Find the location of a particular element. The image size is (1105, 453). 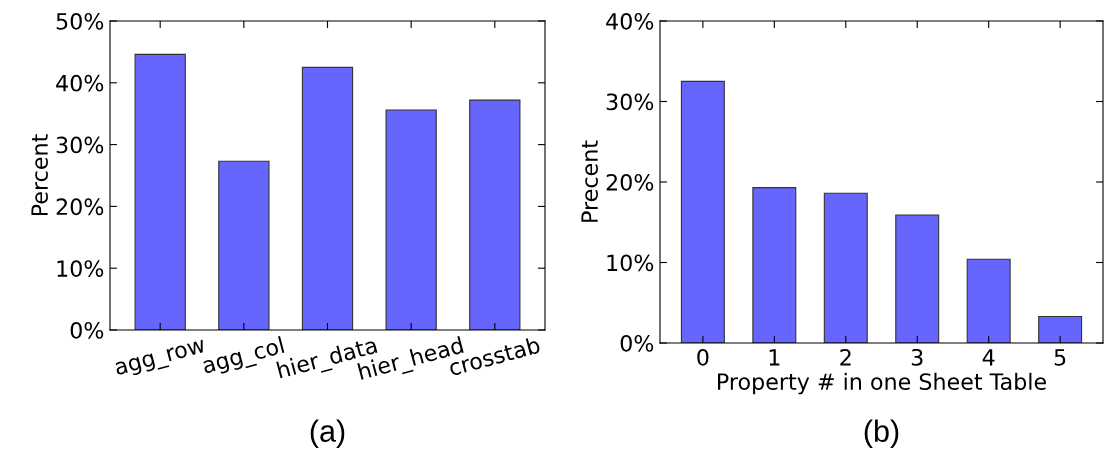

x-tick-label: 1 is located at coordinates (774, 357).